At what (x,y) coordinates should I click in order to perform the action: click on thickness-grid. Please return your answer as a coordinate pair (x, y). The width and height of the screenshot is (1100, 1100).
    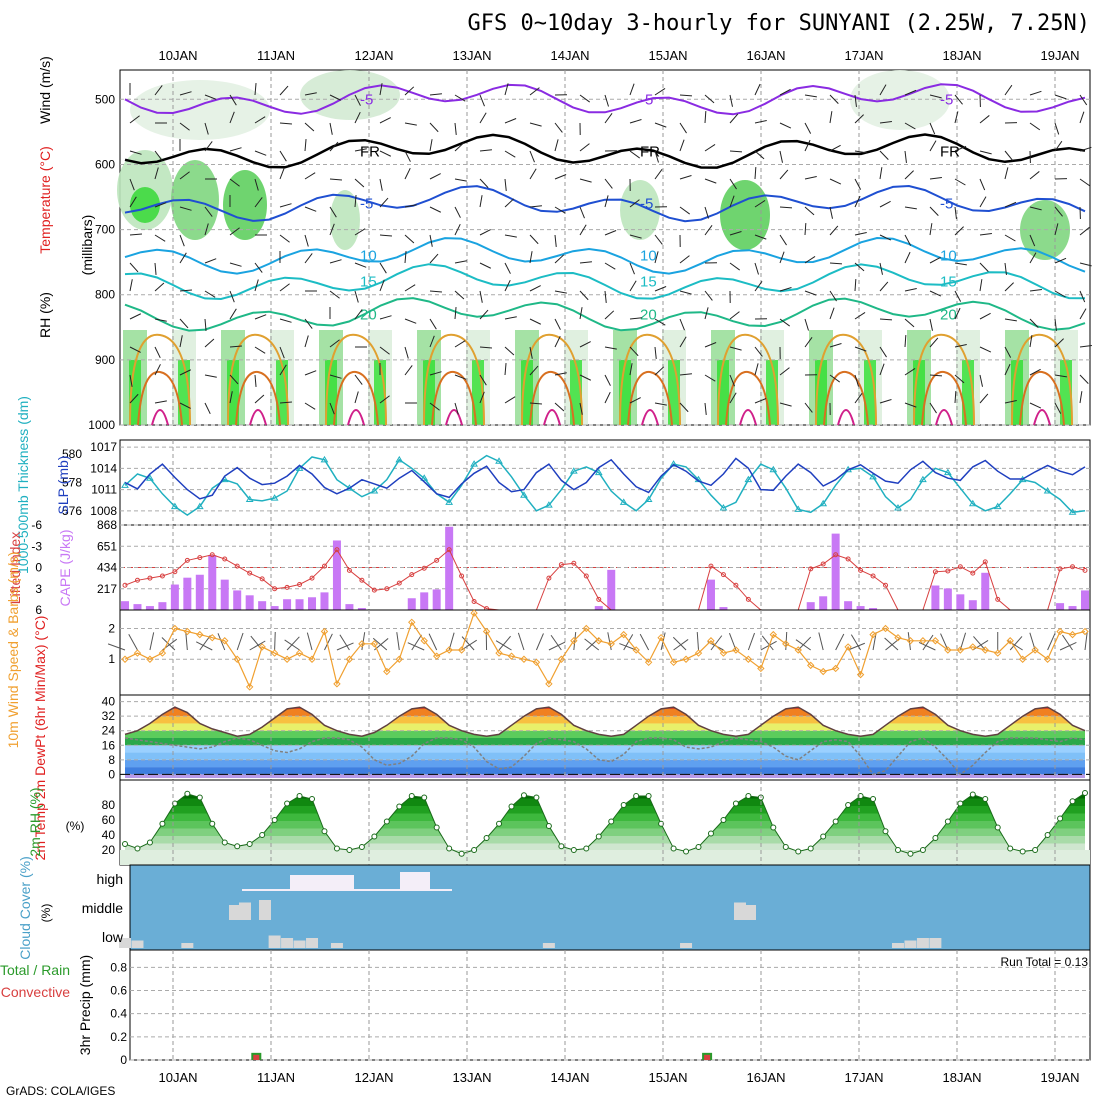
    Looking at the image, I should click on (605, 482).